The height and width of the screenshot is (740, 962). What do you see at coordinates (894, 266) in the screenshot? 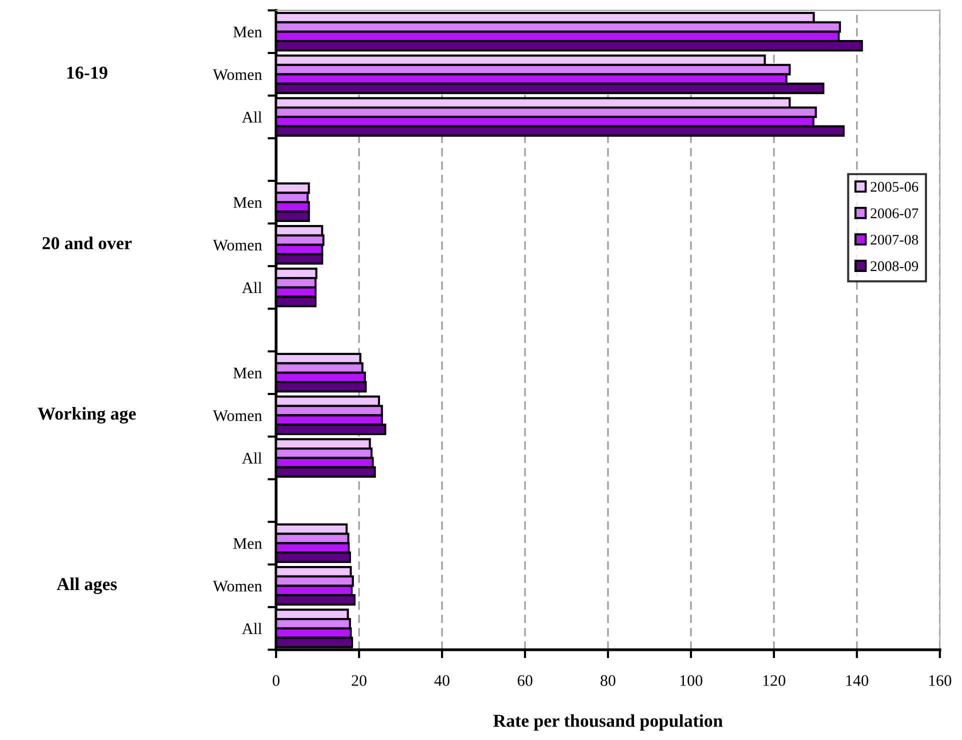
I see `legend-label: 2008-09` at bounding box center [894, 266].